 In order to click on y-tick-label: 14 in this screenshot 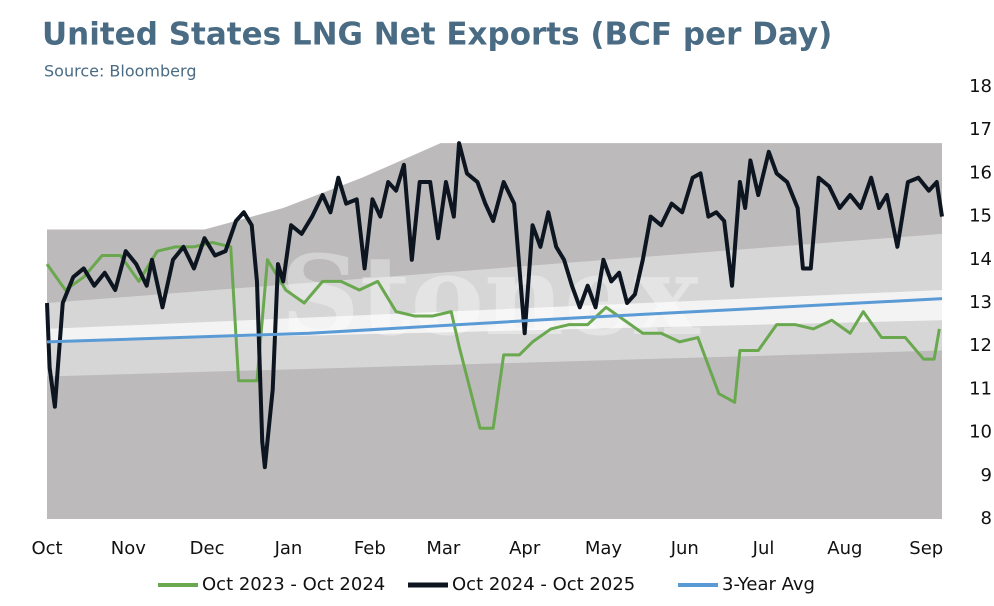, I will do `click(980, 259)`.